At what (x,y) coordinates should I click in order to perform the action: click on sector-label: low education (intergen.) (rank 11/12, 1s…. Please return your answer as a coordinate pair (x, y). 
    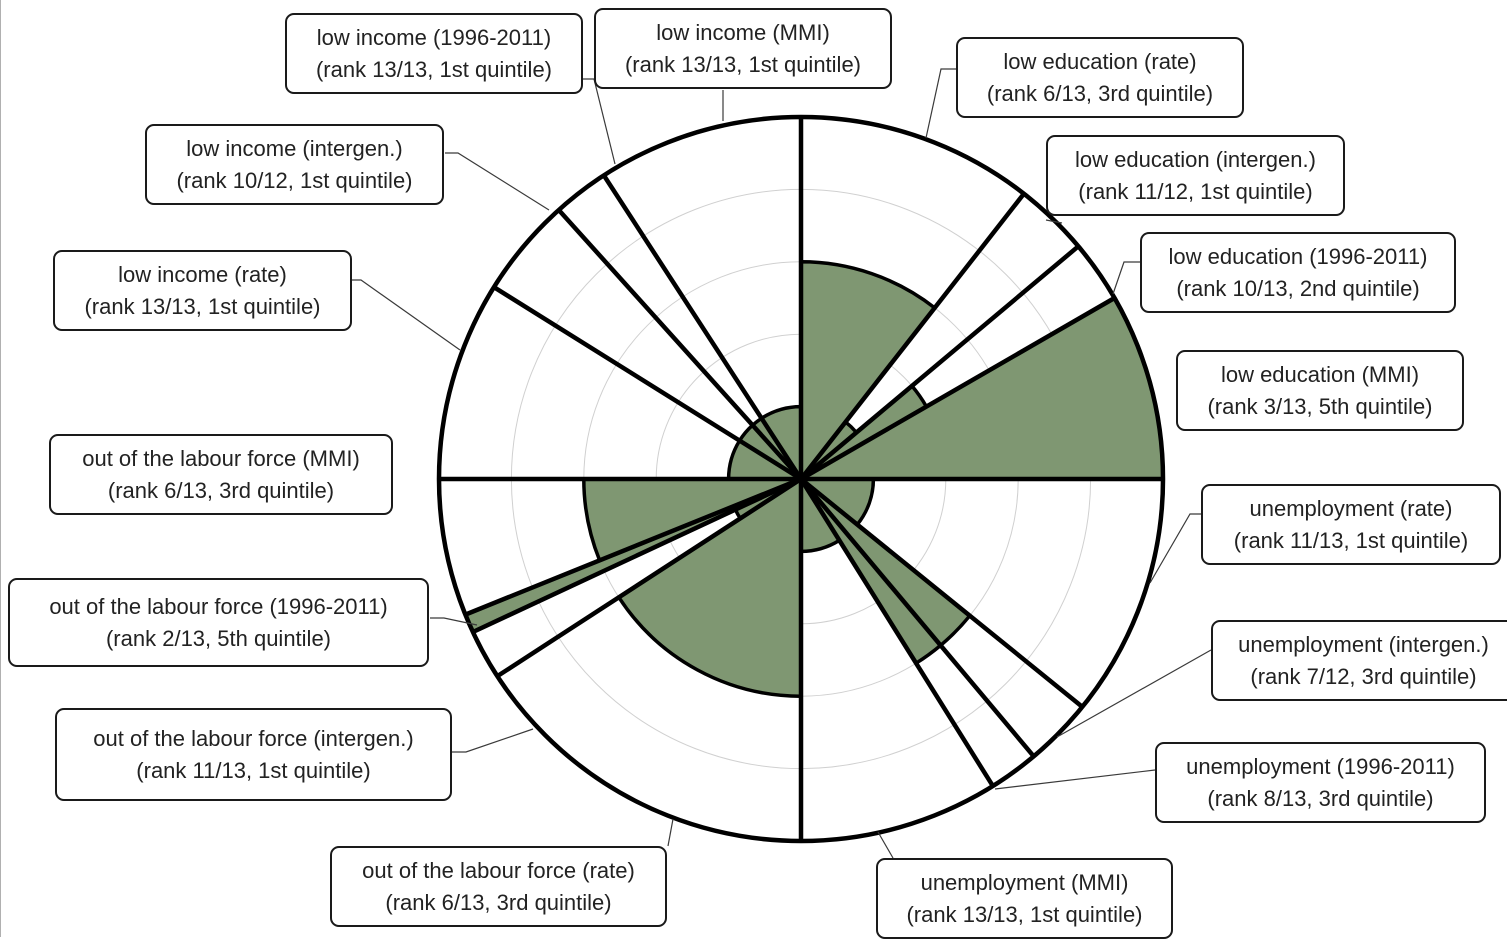
    Looking at the image, I should click on (1195, 175).